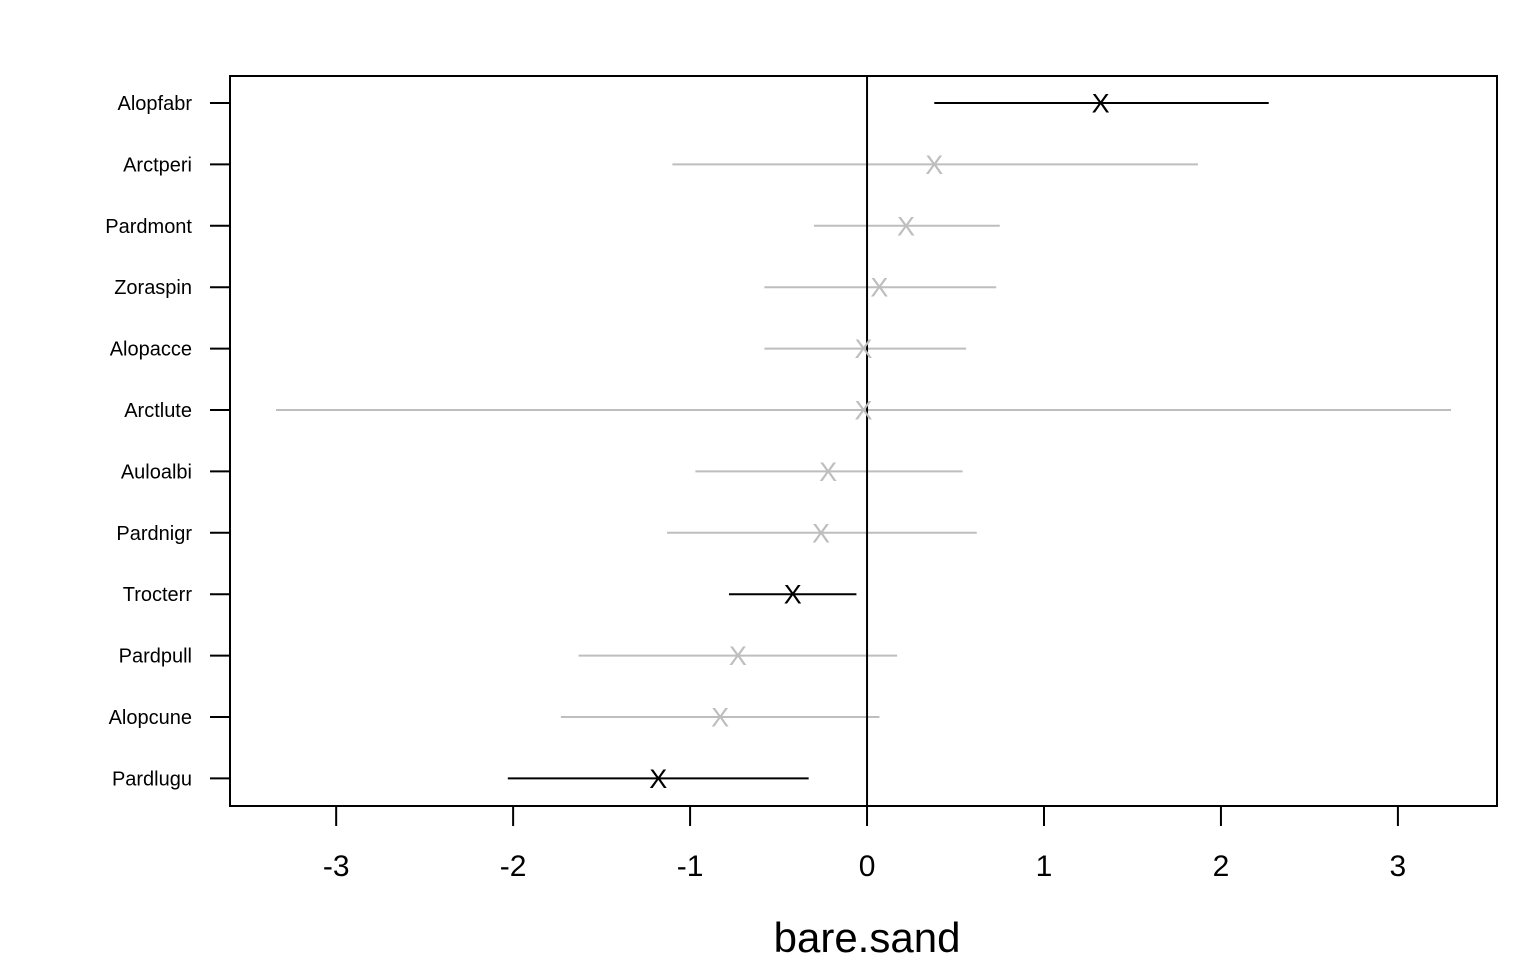 Image resolution: width=1536 pixels, height=960 pixels. Describe the element at coordinates (155, 104) in the screenshot. I see `y-label-alopfabr: Alopfabr` at that location.